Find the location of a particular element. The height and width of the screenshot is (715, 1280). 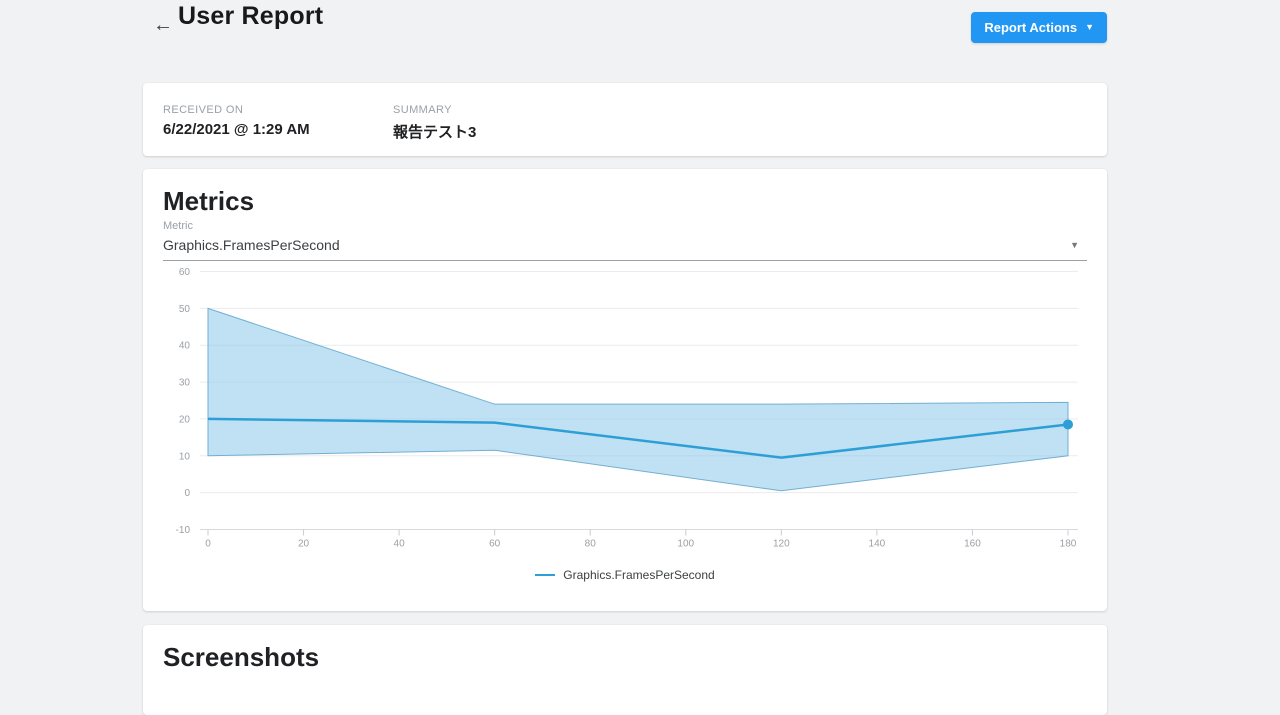

summary-field: SUMMARY 報告テスト3 is located at coordinates (508, 123).